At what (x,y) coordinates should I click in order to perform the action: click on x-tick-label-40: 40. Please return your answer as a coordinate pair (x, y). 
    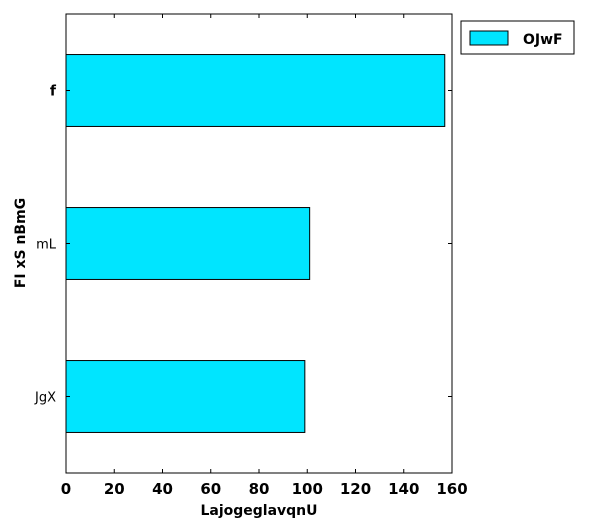
    Looking at the image, I should click on (162, 489).